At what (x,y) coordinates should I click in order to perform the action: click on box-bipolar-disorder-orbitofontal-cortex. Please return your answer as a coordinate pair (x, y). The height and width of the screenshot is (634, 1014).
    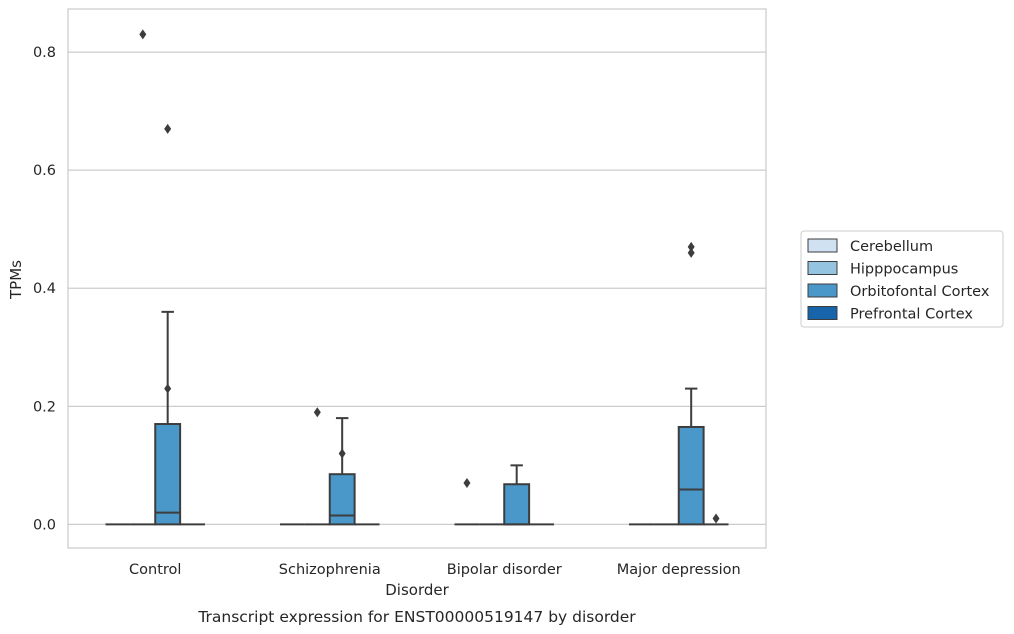
    Looking at the image, I should click on (517, 495).